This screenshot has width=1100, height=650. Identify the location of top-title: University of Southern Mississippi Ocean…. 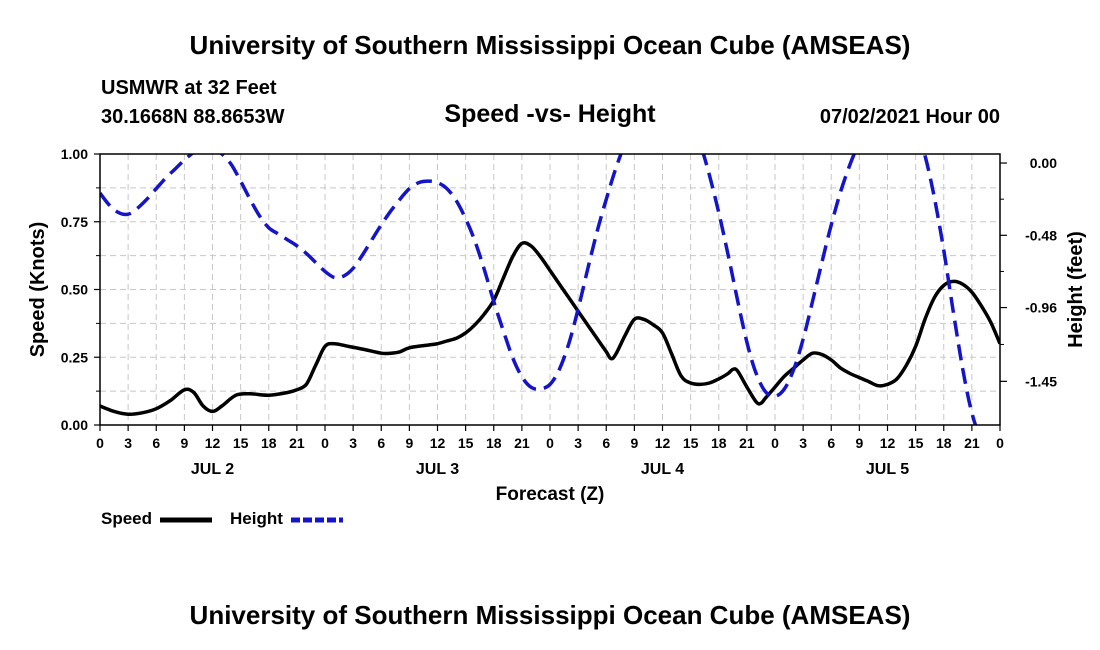
(550, 45).